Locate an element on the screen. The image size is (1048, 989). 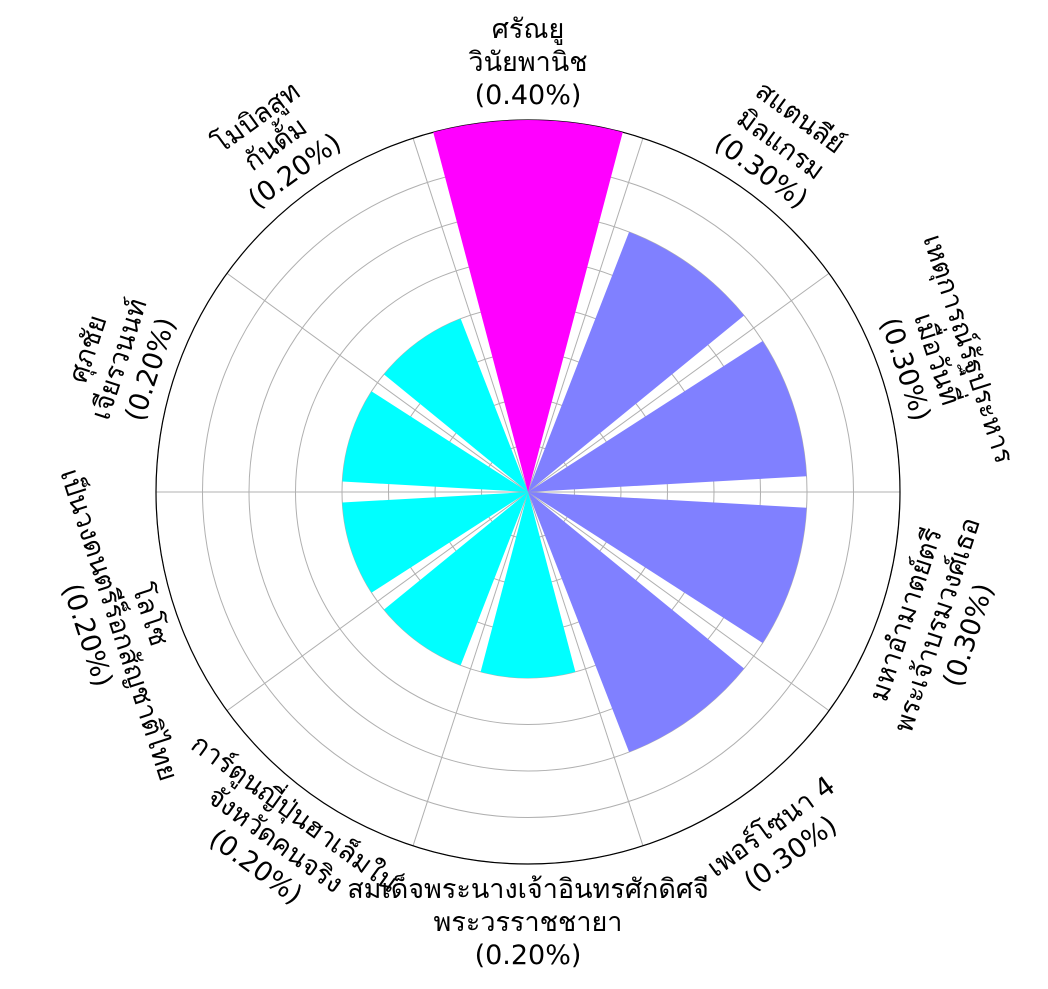
value-label: (0.20%) is located at coordinates (528, 955).